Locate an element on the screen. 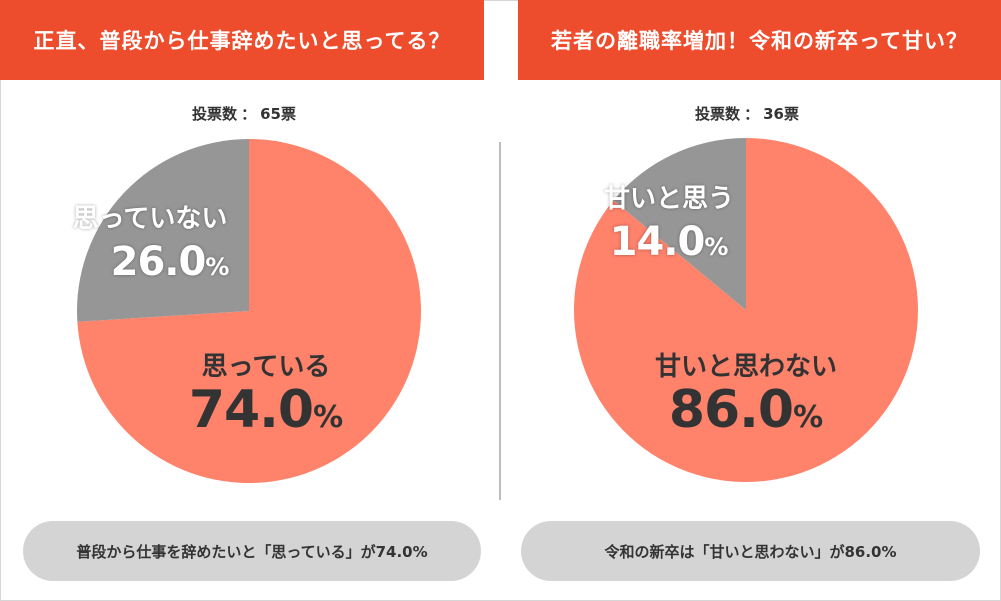 This screenshot has height=601, width=1001. vote-count-value: 36票 is located at coordinates (781, 114).